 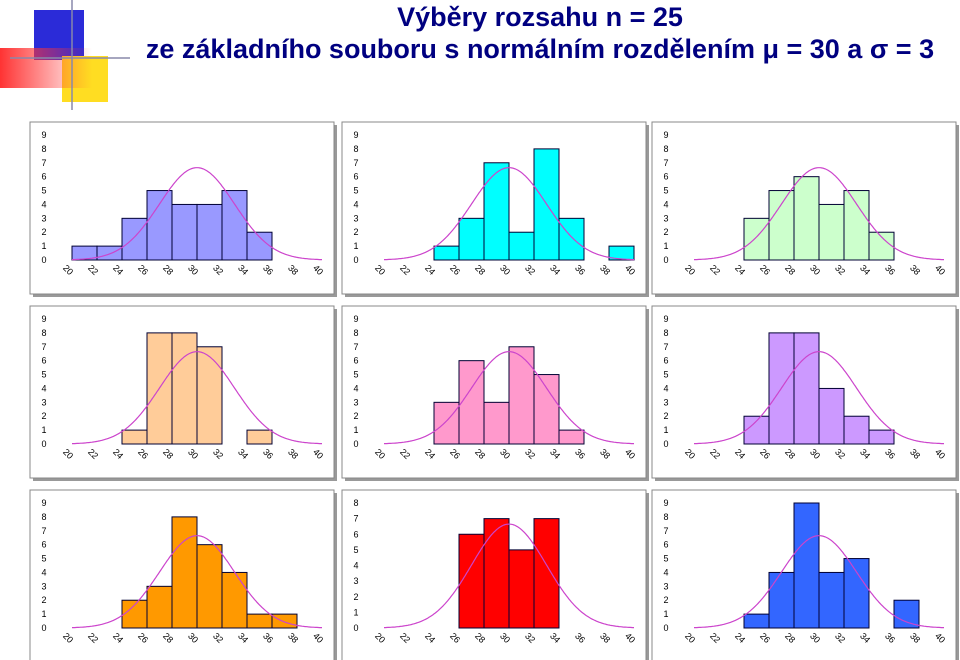 What do you see at coordinates (65, 55) in the screenshot?
I see `logo` at bounding box center [65, 55].